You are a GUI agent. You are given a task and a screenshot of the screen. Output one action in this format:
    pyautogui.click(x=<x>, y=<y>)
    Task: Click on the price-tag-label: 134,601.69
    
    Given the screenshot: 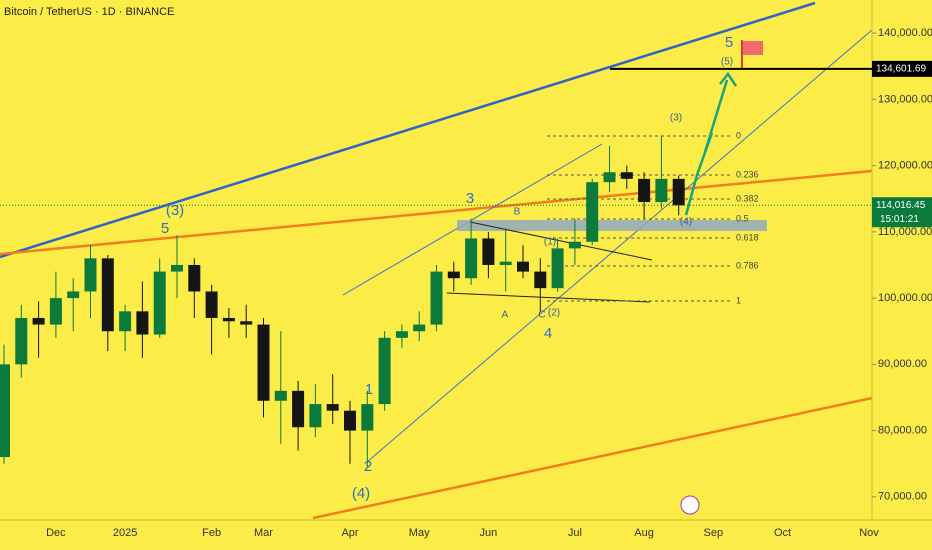 What is the action you would take?
    pyautogui.click(x=901, y=69)
    